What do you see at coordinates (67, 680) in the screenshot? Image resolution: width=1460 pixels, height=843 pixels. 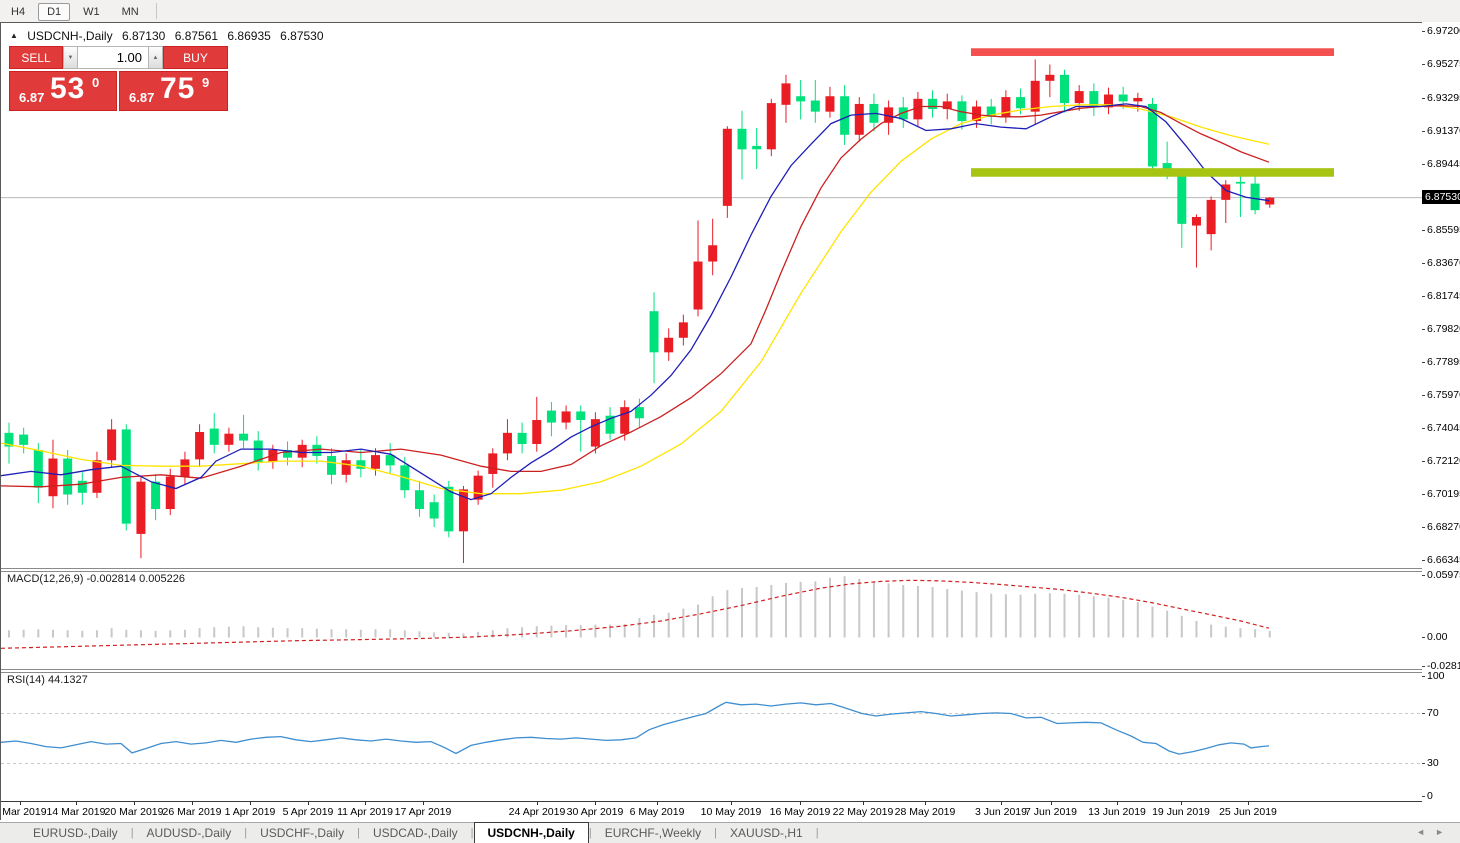 I see `rsi-value: 44.1327` at bounding box center [67, 680].